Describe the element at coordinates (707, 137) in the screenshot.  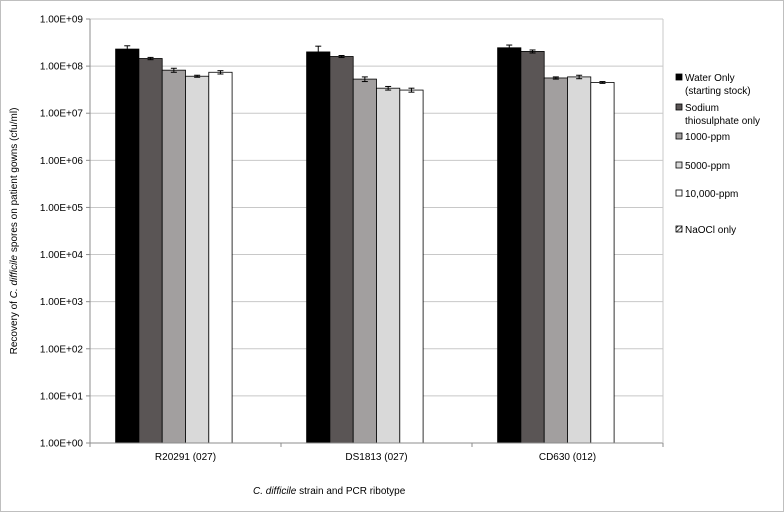
I see `legend-label: 1000-ppm` at that location.